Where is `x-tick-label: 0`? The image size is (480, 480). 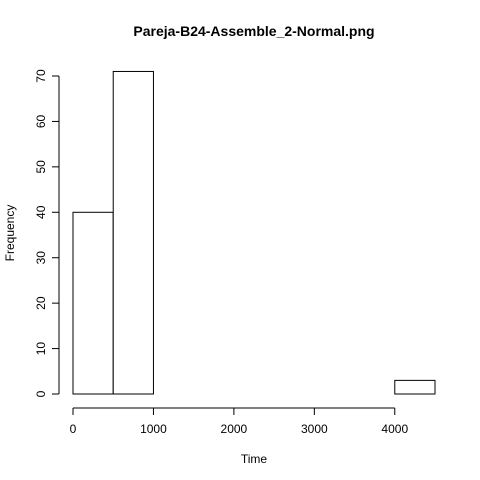 x-tick-label: 0 is located at coordinates (73, 429).